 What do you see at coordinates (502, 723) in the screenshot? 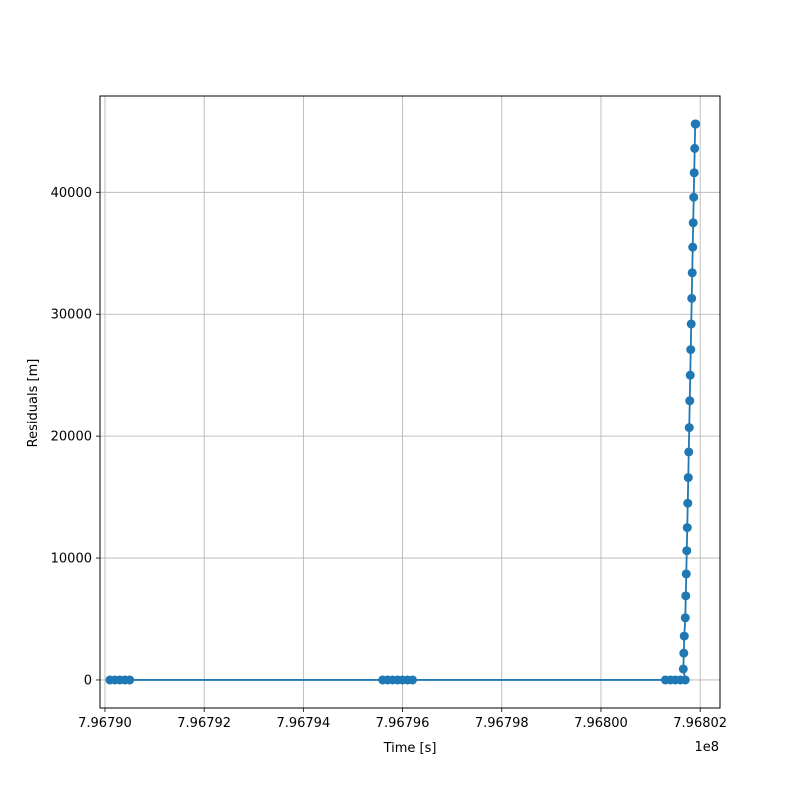
I see `x-tick-label: 7.96798` at bounding box center [502, 723].